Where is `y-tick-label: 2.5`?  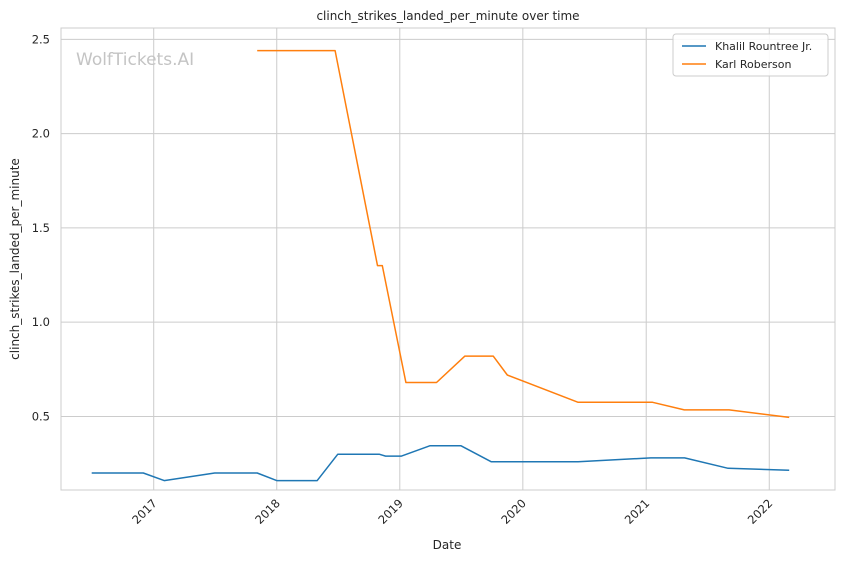 y-tick-label: 2.5 is located at coordinates (41, 39).